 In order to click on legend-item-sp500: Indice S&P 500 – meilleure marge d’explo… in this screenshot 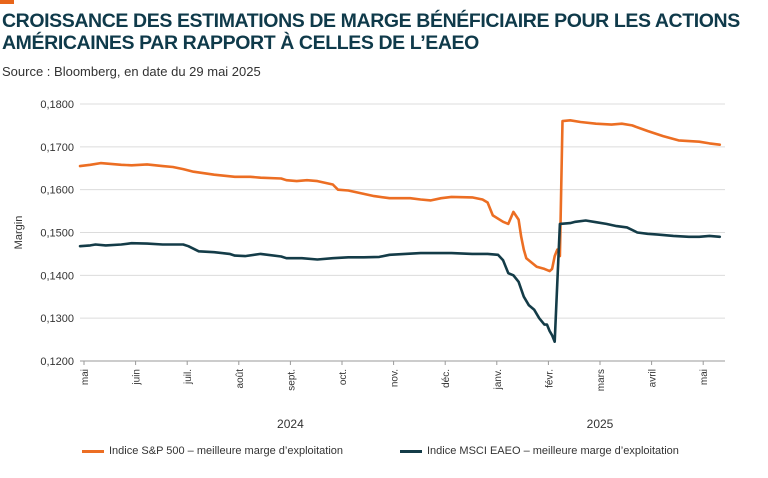, I will do `click(212, 451)`.